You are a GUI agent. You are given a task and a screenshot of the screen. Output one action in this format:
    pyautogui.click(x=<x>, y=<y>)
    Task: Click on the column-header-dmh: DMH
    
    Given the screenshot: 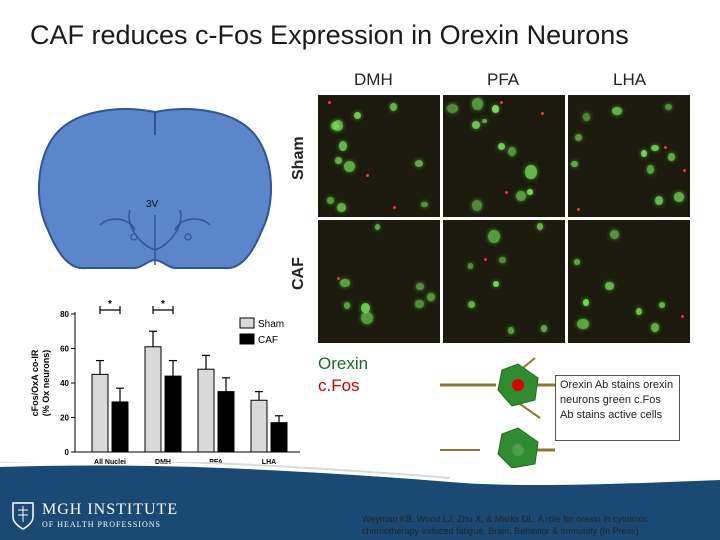 What is the action you would take?
    pyautogui.click(x=373, y=79)
    